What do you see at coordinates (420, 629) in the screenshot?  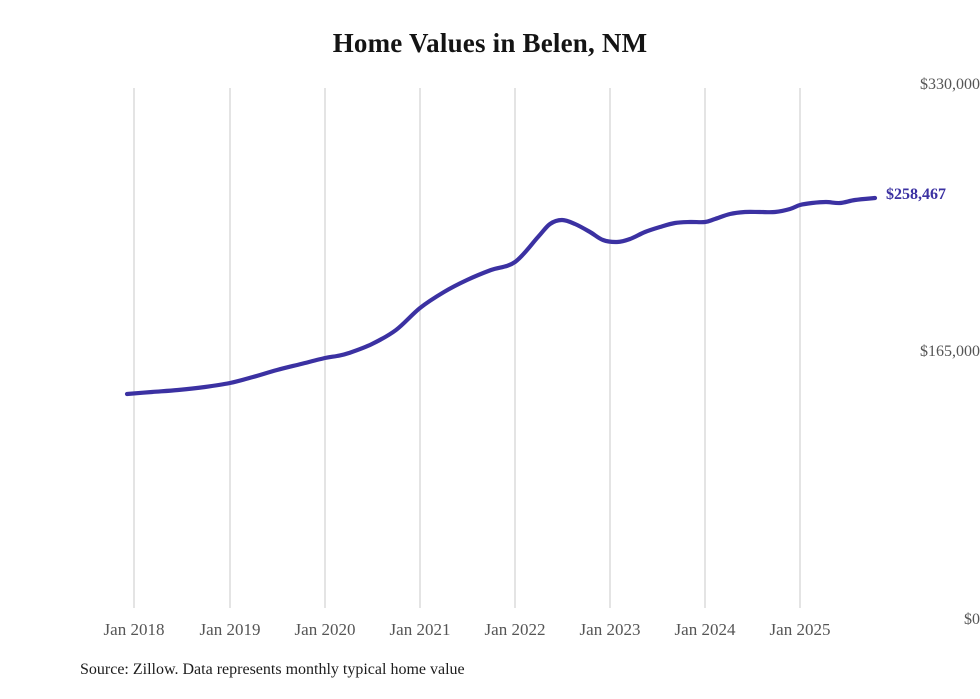 I see `x-axis-tick-label-3: Jan 2021` at bounding box center [420, 629].